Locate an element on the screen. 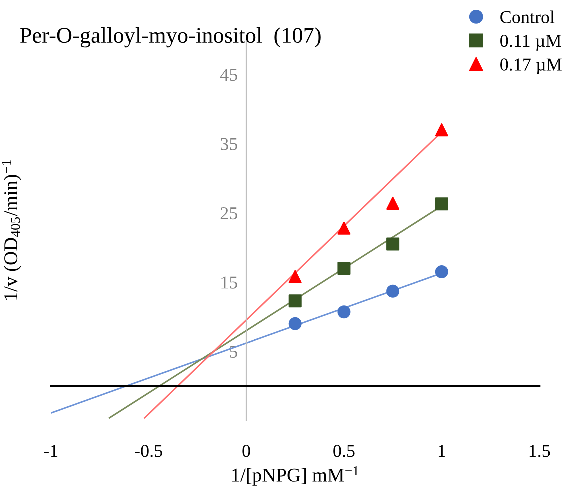  y-tick-label: 25 is located at coordinates (229, 213).